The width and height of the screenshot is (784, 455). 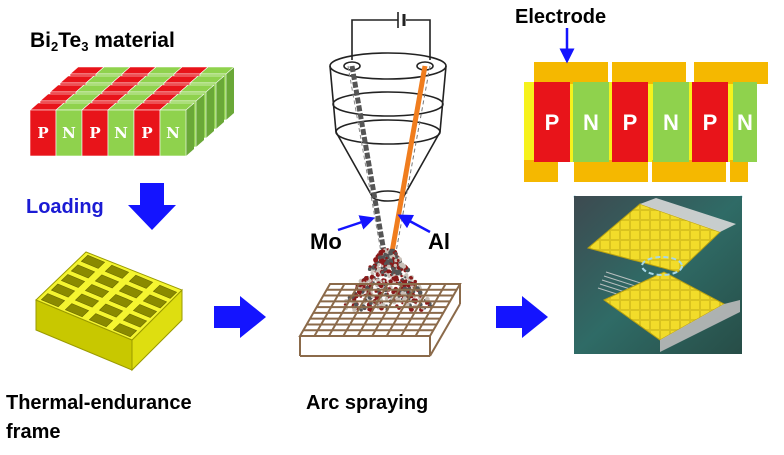 I want to click on loading-label: Loading, so click(x=65, y=207).